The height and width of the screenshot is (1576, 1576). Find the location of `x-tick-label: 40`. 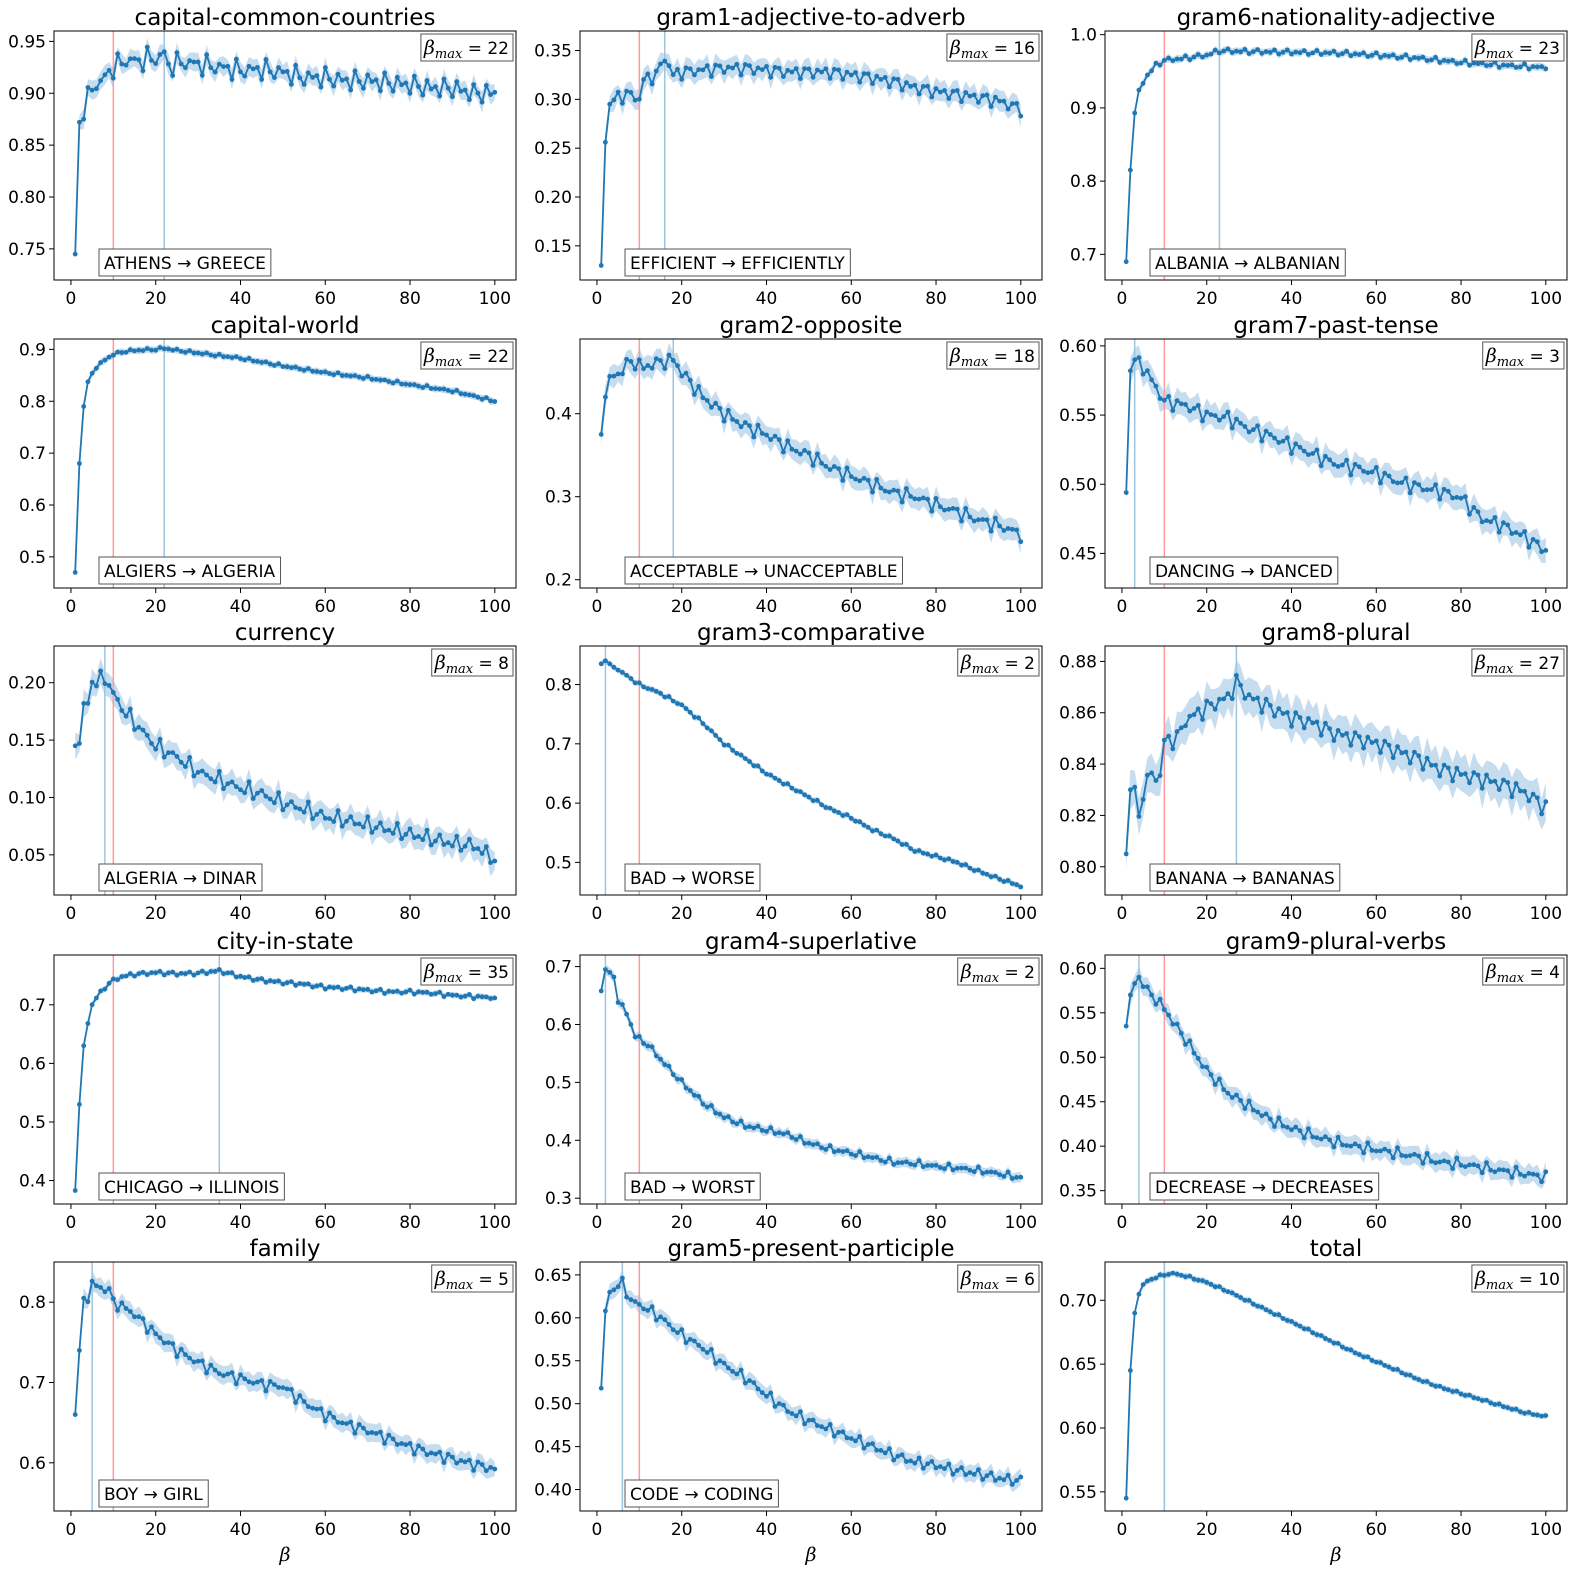

x-tick-label: 40 is located at coordinates (241, 607).